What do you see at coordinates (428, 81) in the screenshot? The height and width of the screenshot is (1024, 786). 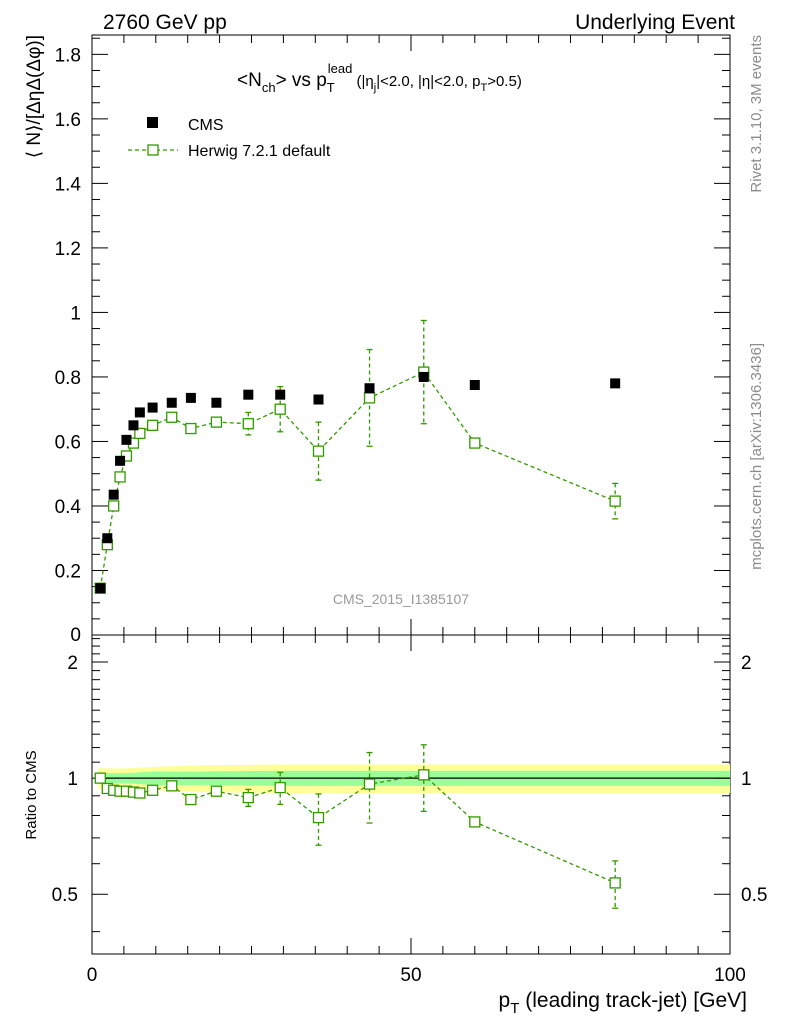 I see `title-part: |<2.0, |η|<2.0, p` at bounding box center [428, 81].